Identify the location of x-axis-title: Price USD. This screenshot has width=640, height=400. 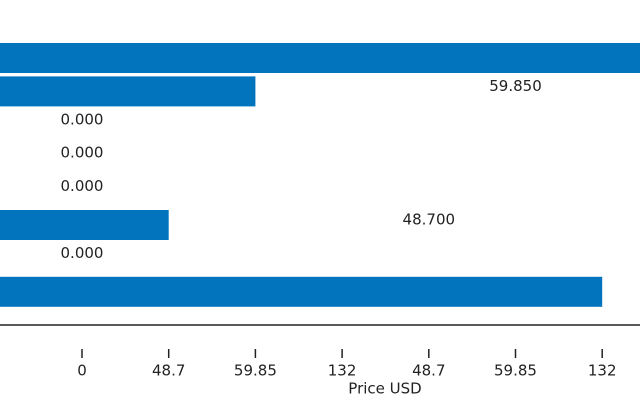
(384, 389).